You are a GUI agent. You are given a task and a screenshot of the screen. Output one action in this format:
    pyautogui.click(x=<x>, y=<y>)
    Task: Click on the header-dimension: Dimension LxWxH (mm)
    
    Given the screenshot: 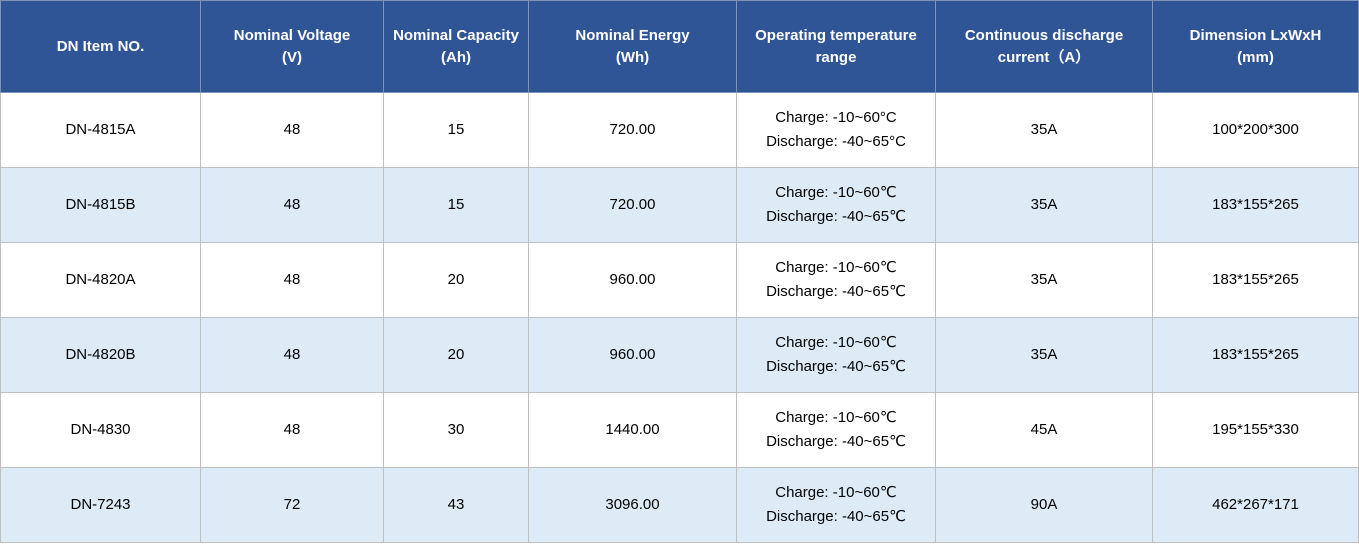 What is the action you would take?
    pyautogui.click(x=1255, y=46)
    